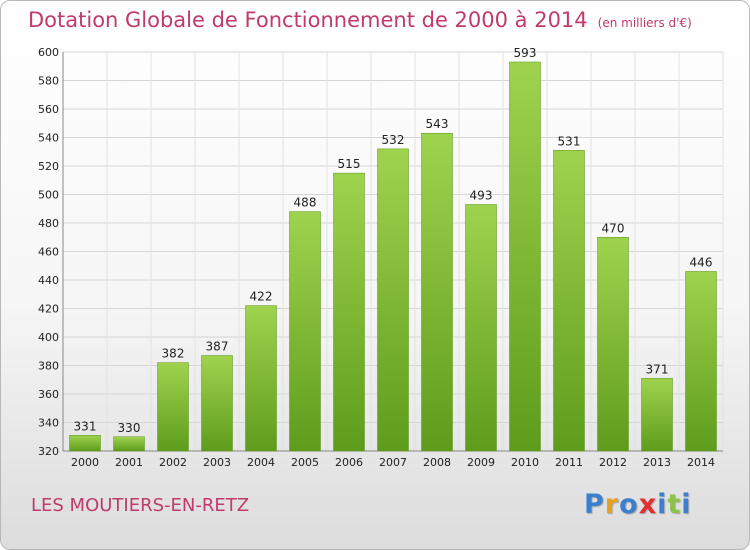 The width and height of the screenshot is (750, 550). What do you see at coordinates (648, 504) in the screenshot?
I see `logo-letter: x` at bounding box center [648, 504].